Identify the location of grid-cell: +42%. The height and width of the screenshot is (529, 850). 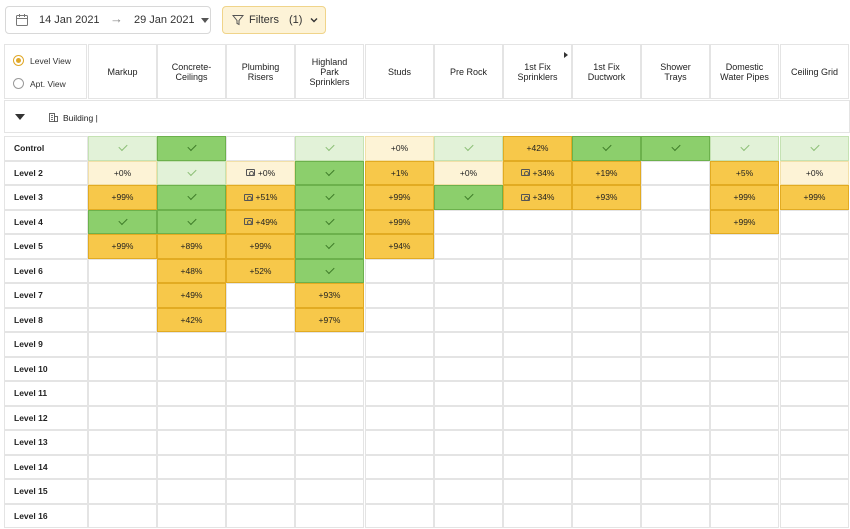
(191, 319).